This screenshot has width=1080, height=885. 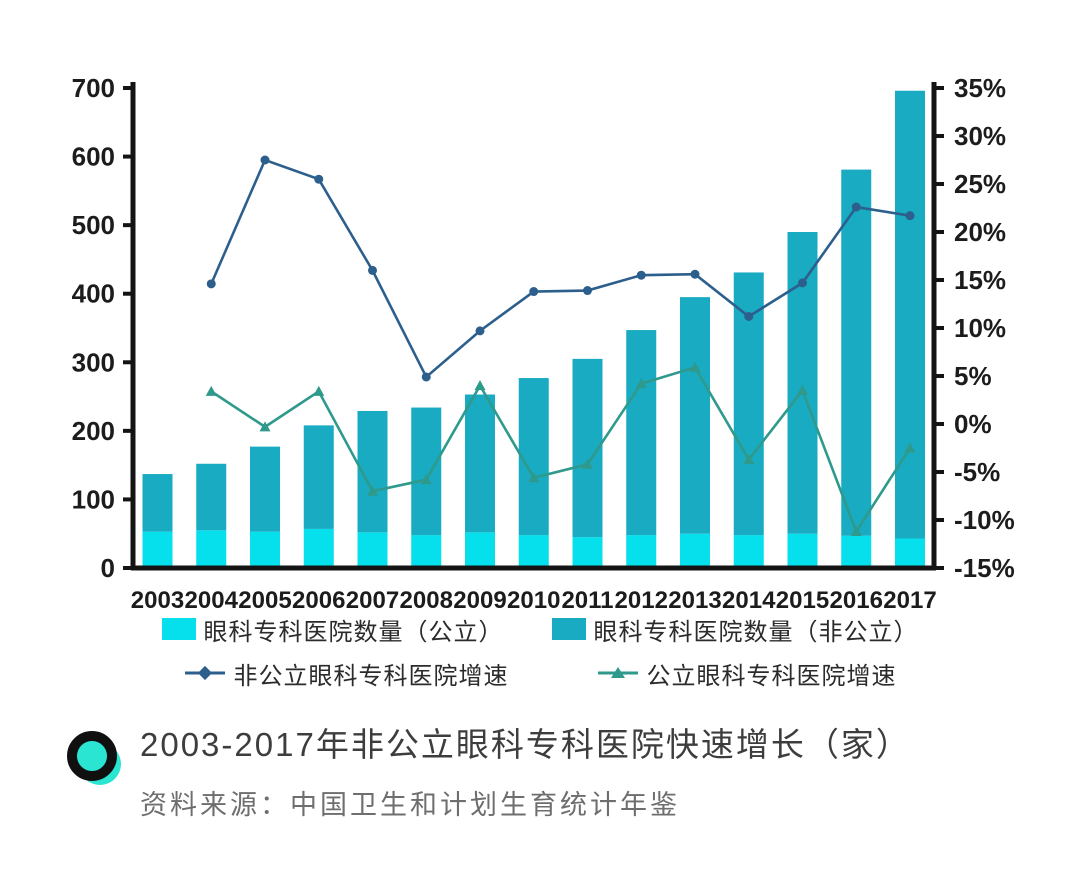 What do you see at coordinates (984, 520) in the screenshot?
I see `right-axis-tick-label: -10%` at bounding box center [984, 520].